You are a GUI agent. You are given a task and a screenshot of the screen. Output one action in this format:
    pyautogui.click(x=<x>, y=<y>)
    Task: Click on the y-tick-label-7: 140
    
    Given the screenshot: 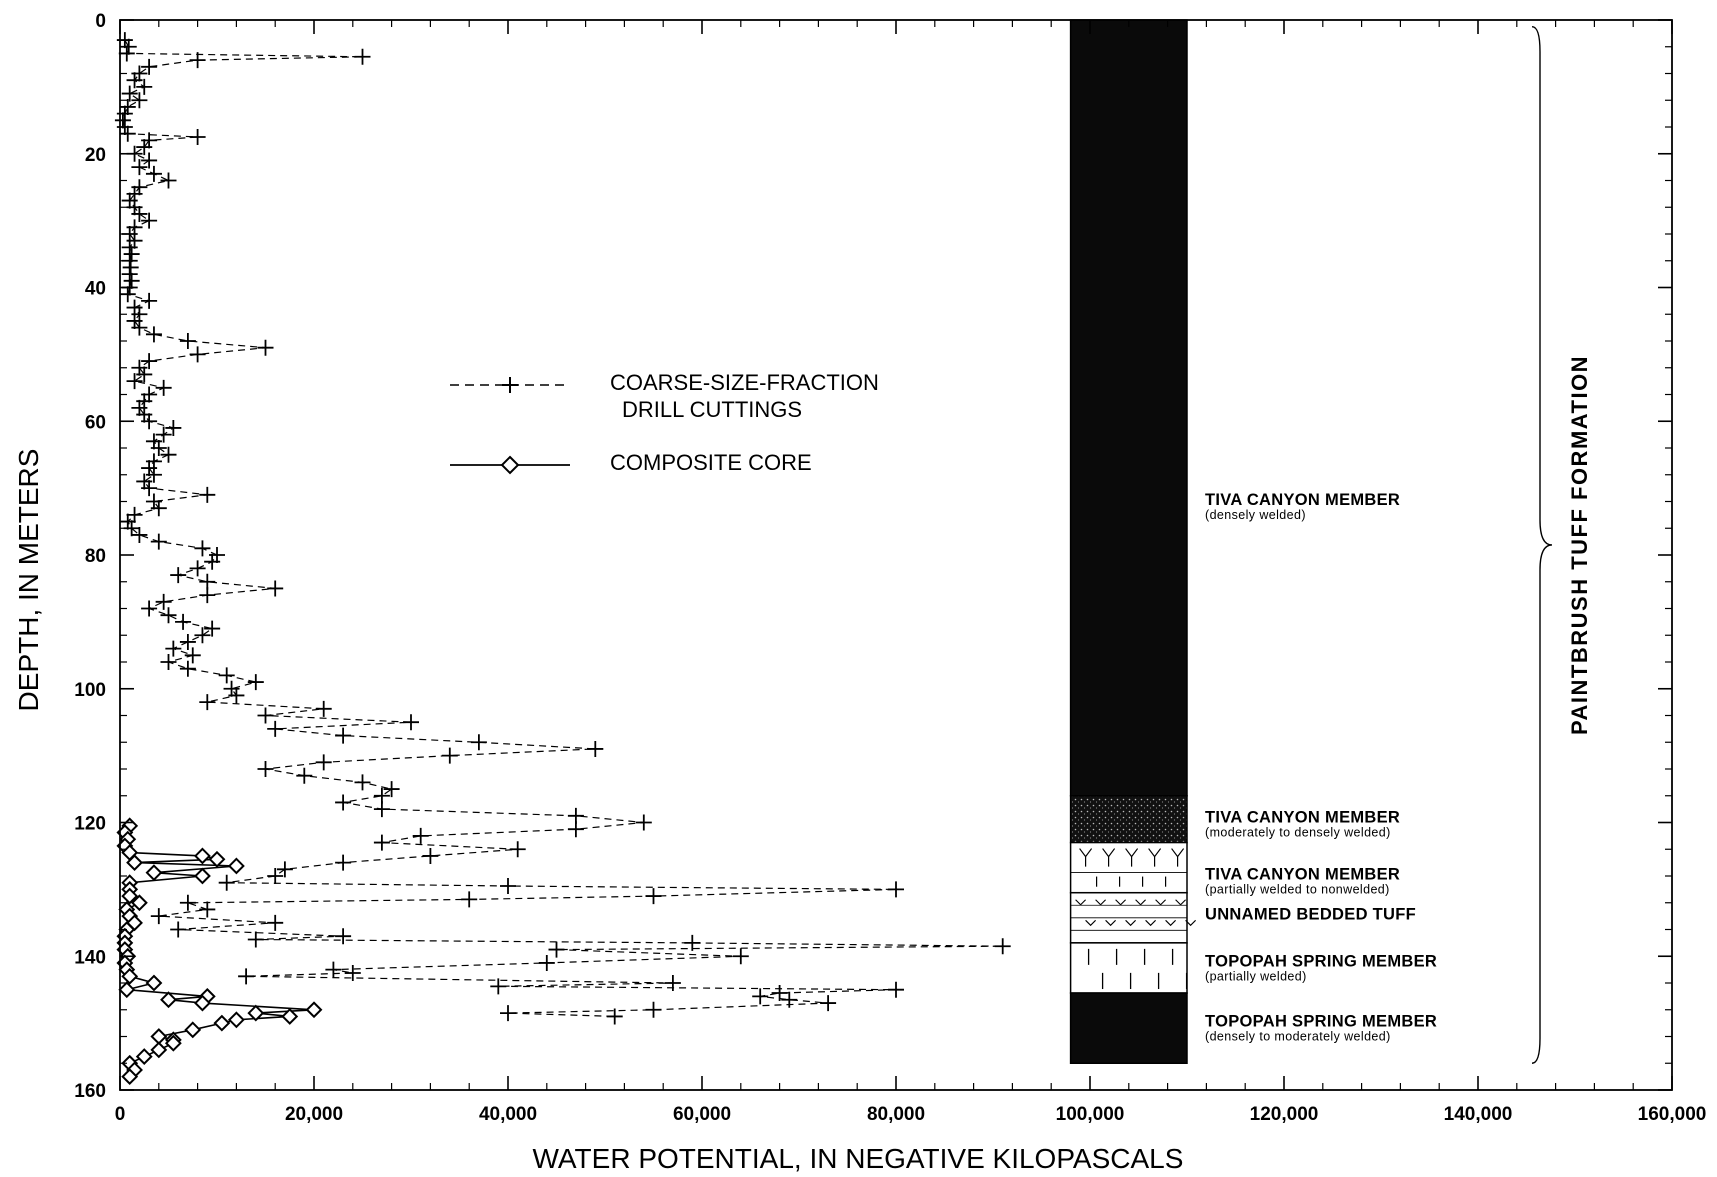 What is the action you would take?
    pyautogui.click(x=90, y=957)
    